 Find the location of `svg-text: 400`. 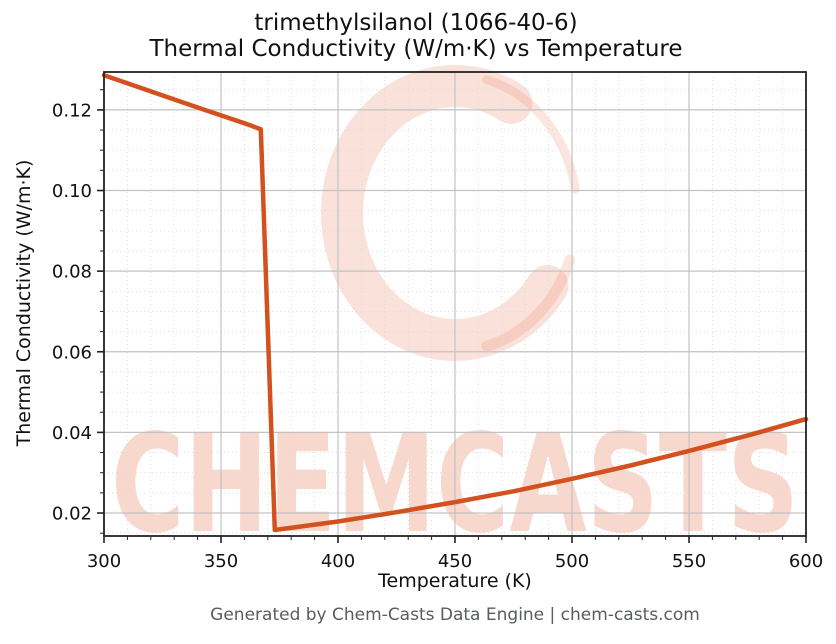

svg-text: 400 is located at coordinates (338, 561).